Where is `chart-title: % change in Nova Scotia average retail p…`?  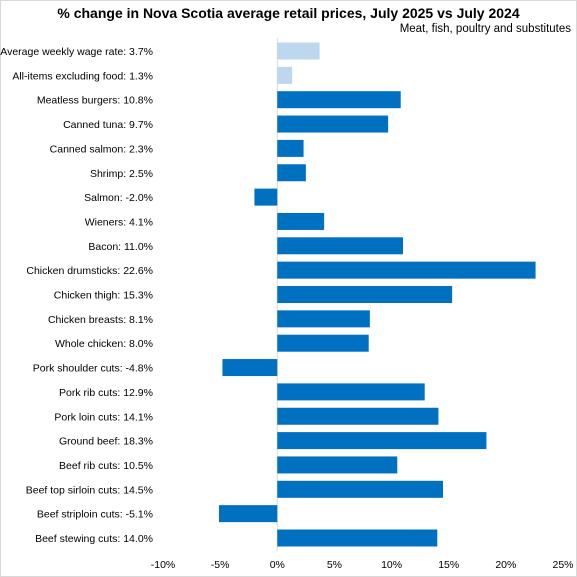
chart-title: % change in Nova Scotia average retail p… is located at coordinates (288, 13).